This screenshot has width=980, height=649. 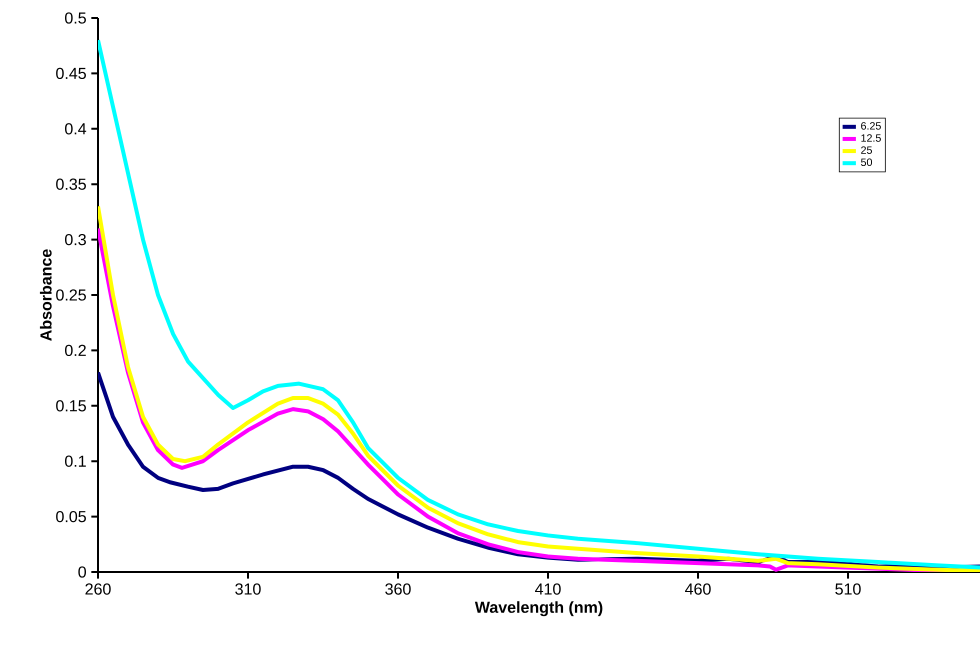 What do you see at coordinates (75, 18) in the screenshot?
I see `y-tick-label: 0.5` at bounding box center [75, 18].